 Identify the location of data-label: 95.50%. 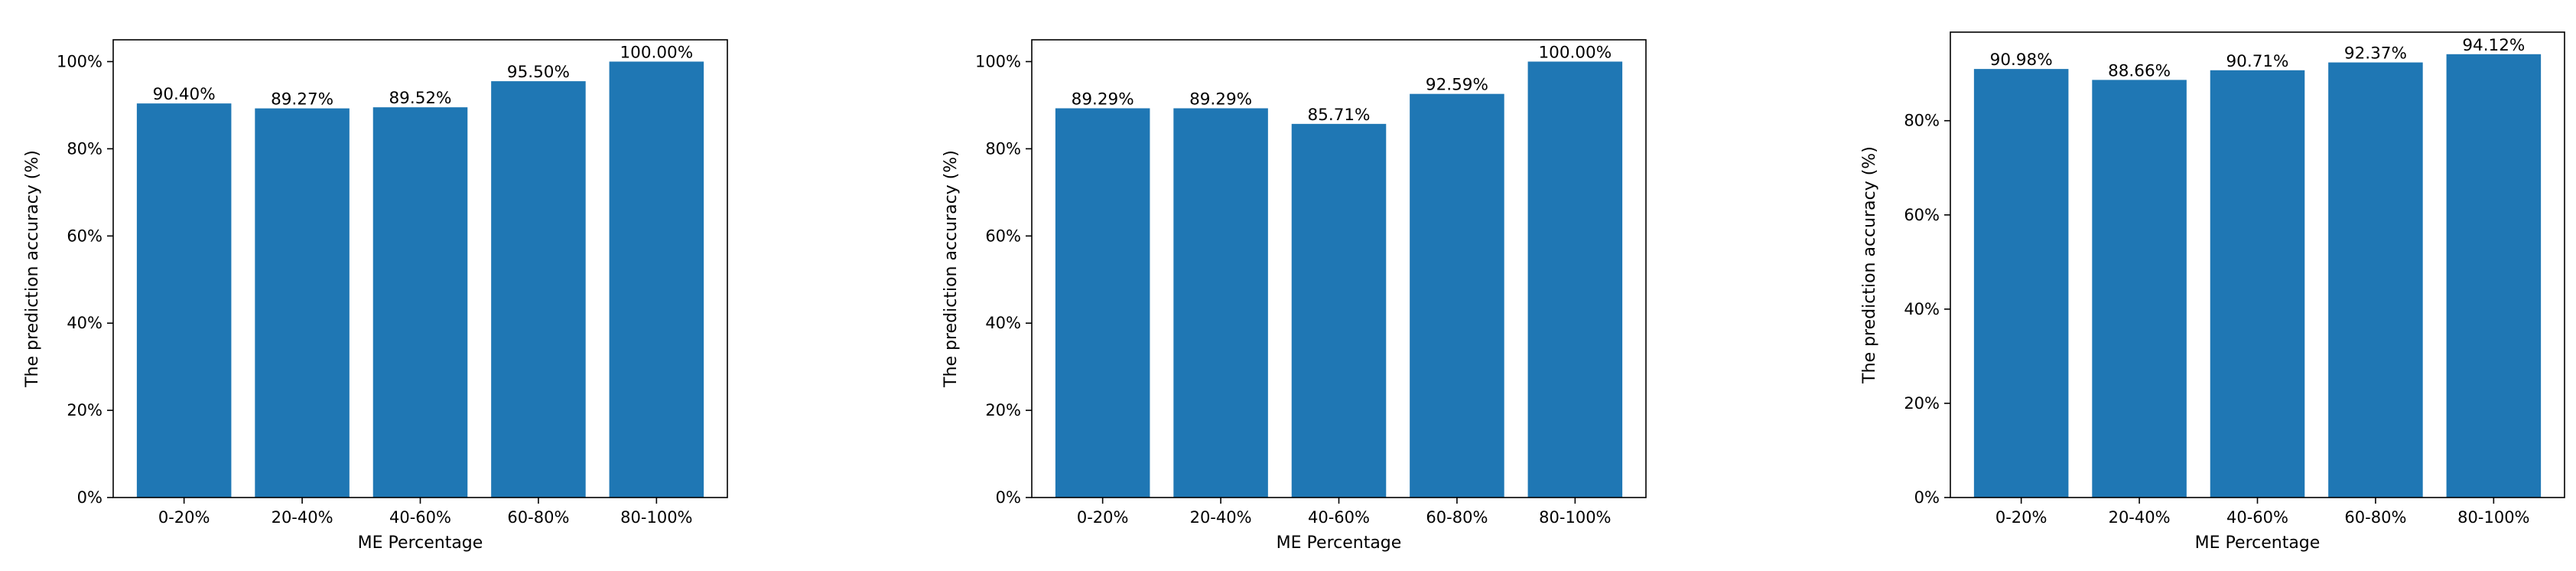
(538, 72).